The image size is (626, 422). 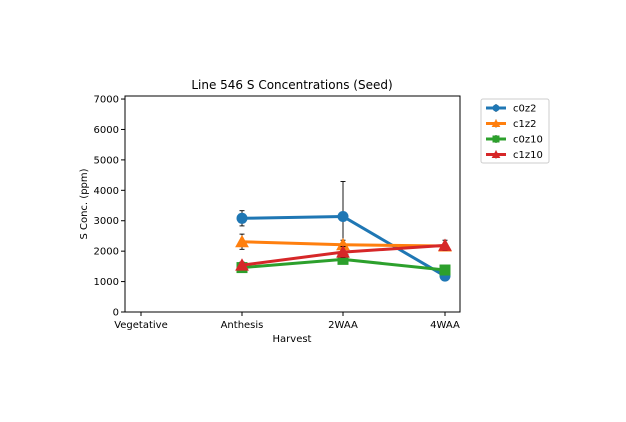 What do you see at coordinates (343, 231) in the screenshot?
I see `plot-area` at bounding box center [343, 231].